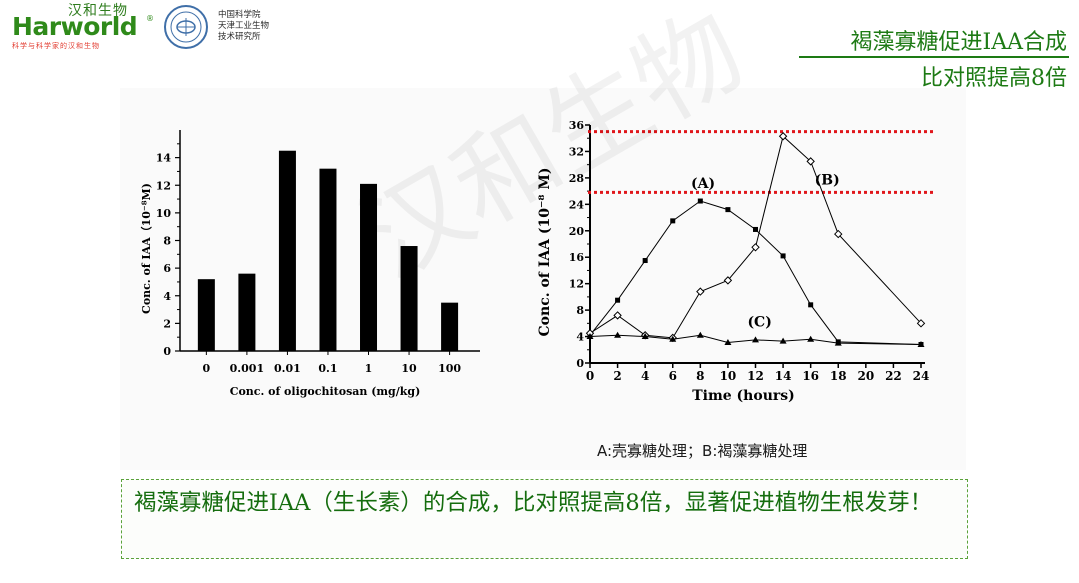 Image resolution: width=1079 pixels, height=583 pixels. What do you see at coordinates (167, 323) in the screenshot?
I see `bar-y-tick-label: 2` at bounding box center [167, 323].